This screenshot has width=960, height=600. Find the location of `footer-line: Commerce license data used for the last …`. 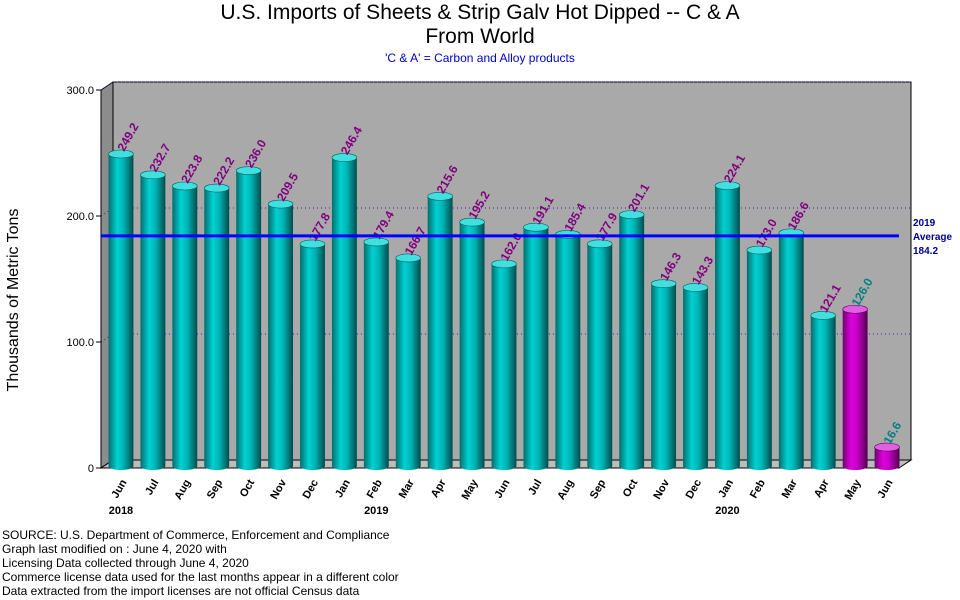

footer-line: Commerce license data used for the last … is located at coordinates (200, 577).